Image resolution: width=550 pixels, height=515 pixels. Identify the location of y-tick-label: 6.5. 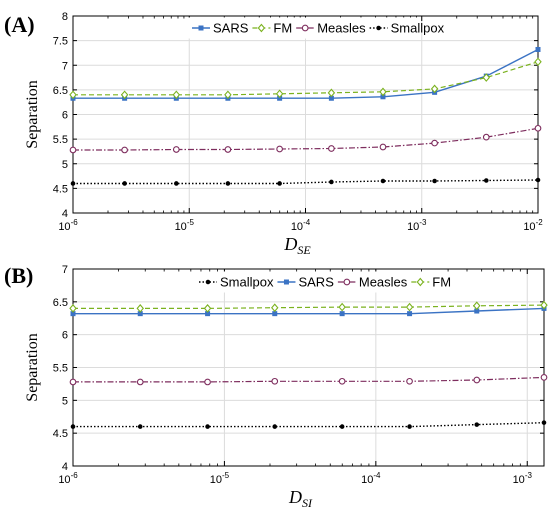
(60, 303).